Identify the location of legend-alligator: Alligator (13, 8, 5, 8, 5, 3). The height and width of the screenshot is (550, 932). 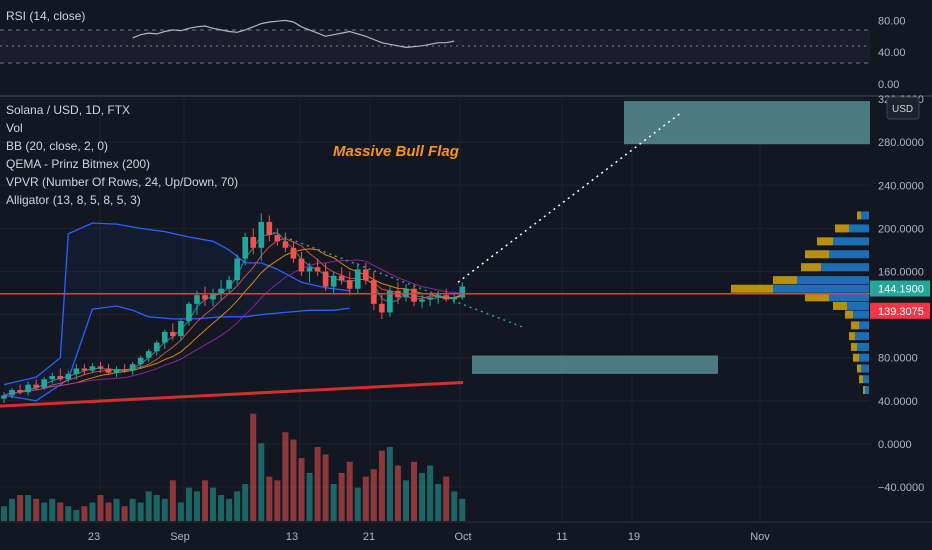
(73, 200).